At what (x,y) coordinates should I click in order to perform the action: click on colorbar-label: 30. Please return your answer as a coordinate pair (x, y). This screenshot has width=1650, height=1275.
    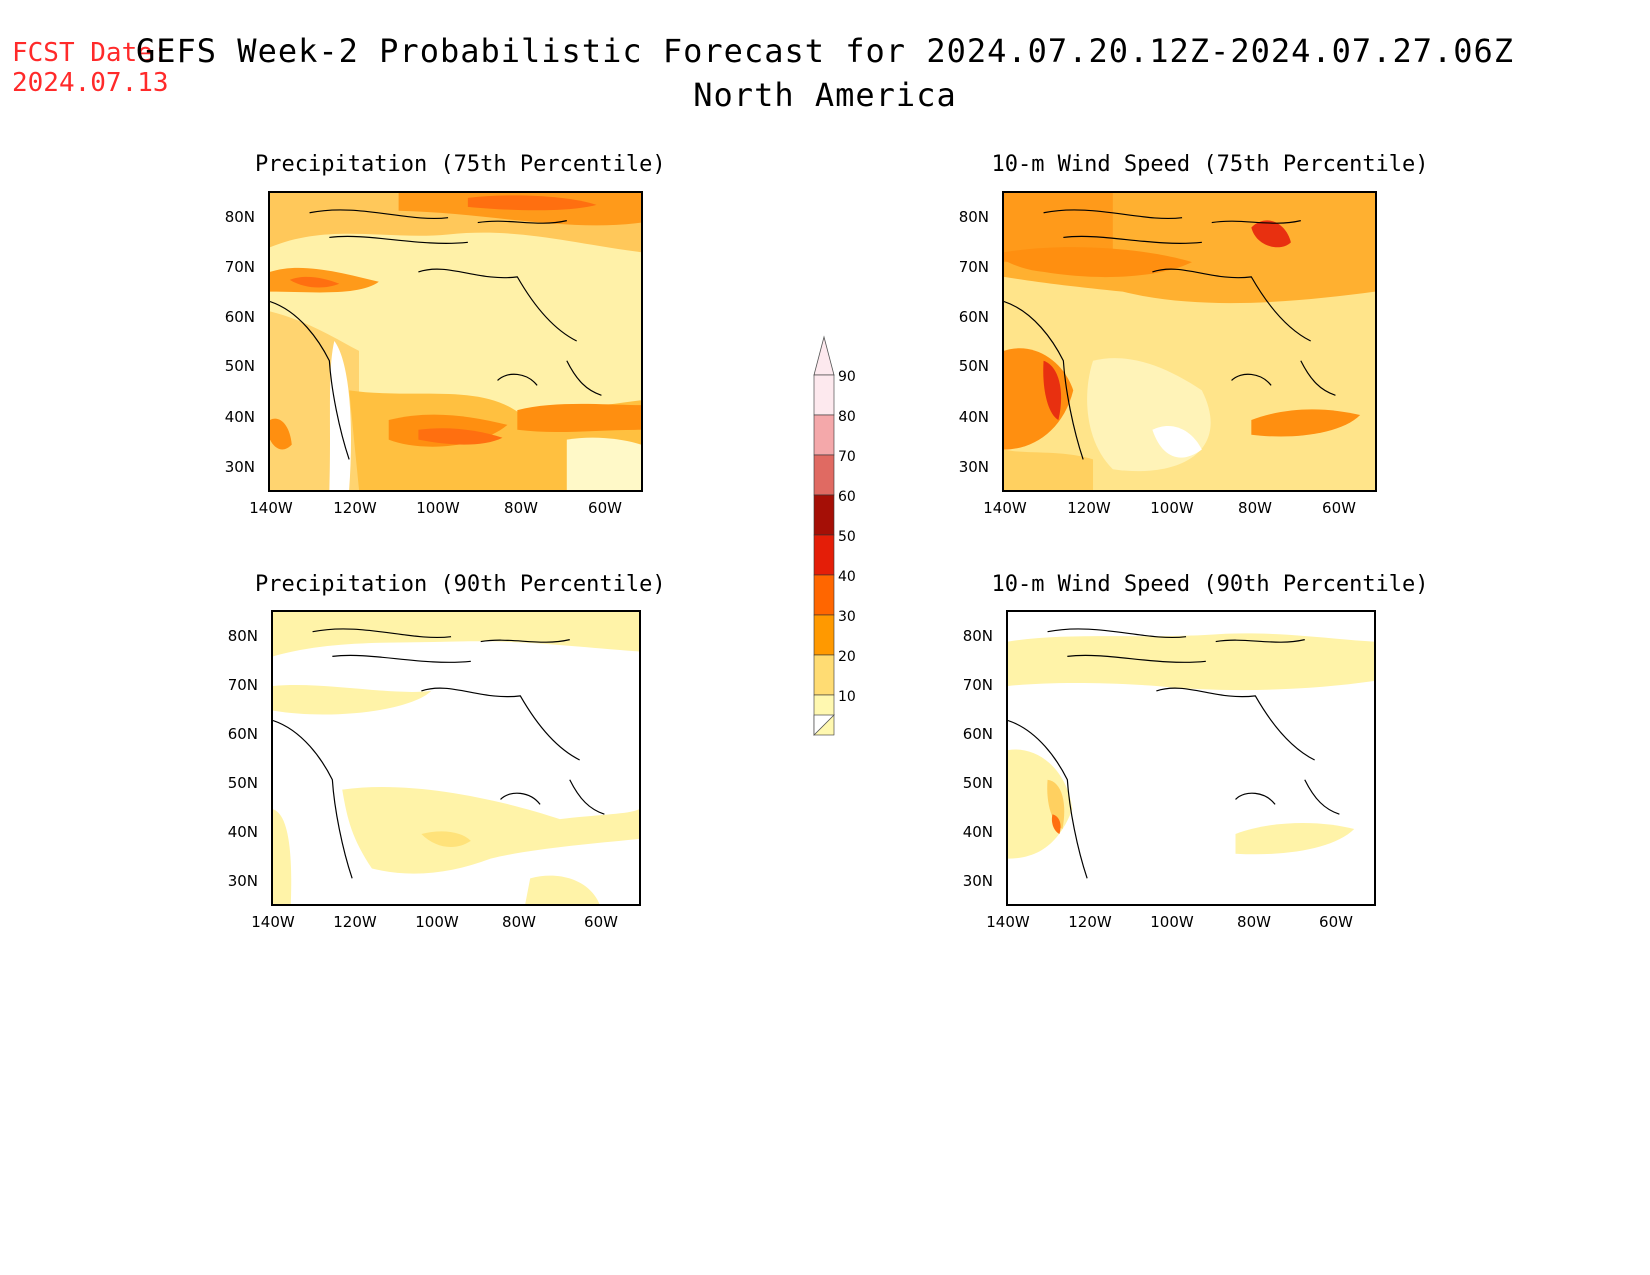
    Looking at the image, I should click on (847, 617).